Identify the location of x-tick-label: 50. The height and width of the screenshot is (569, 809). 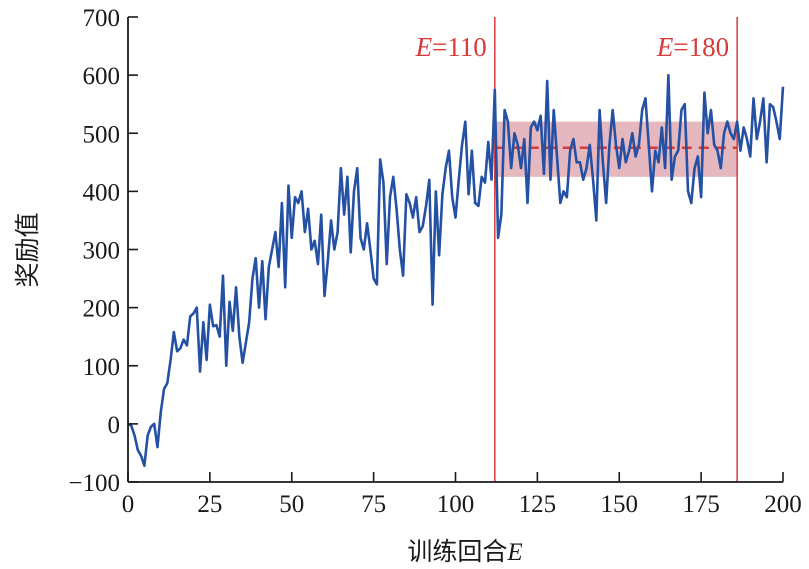
(291, 504).